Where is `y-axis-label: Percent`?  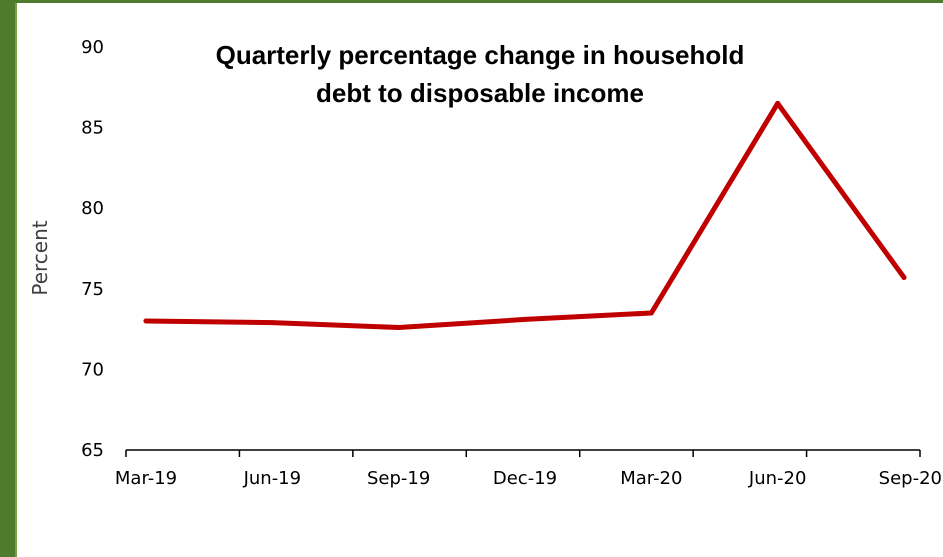
y-axis-label: Percent is located at coordinates (40, 257).